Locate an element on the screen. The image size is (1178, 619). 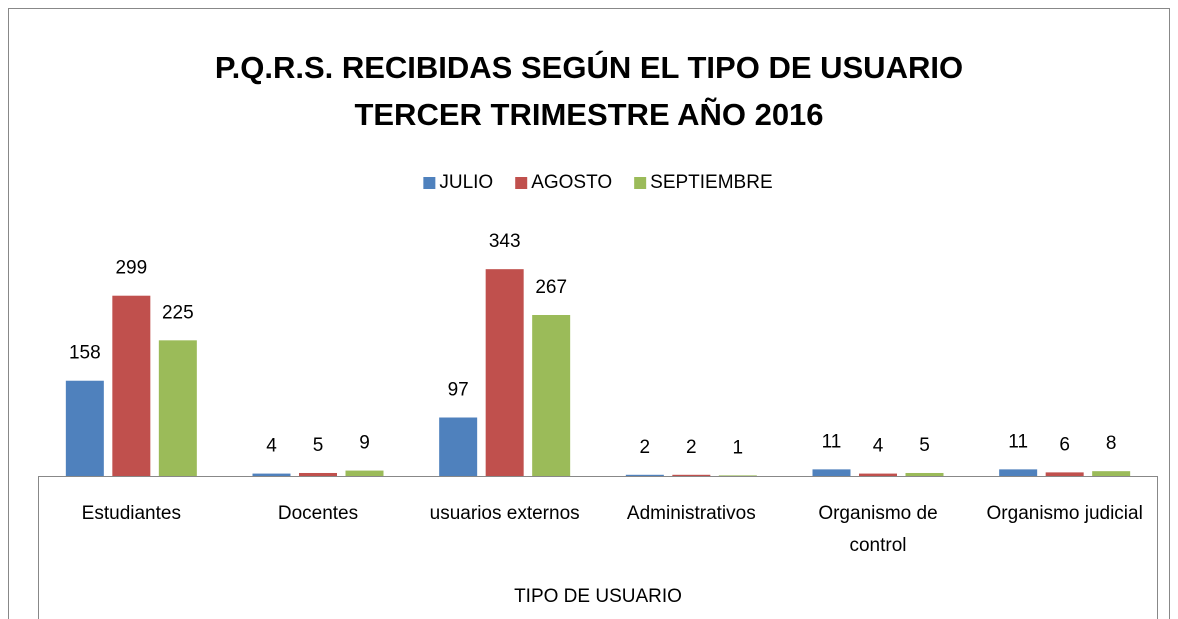
x-tick-label: Organismo judicial is located at coordinates (1065, 513).